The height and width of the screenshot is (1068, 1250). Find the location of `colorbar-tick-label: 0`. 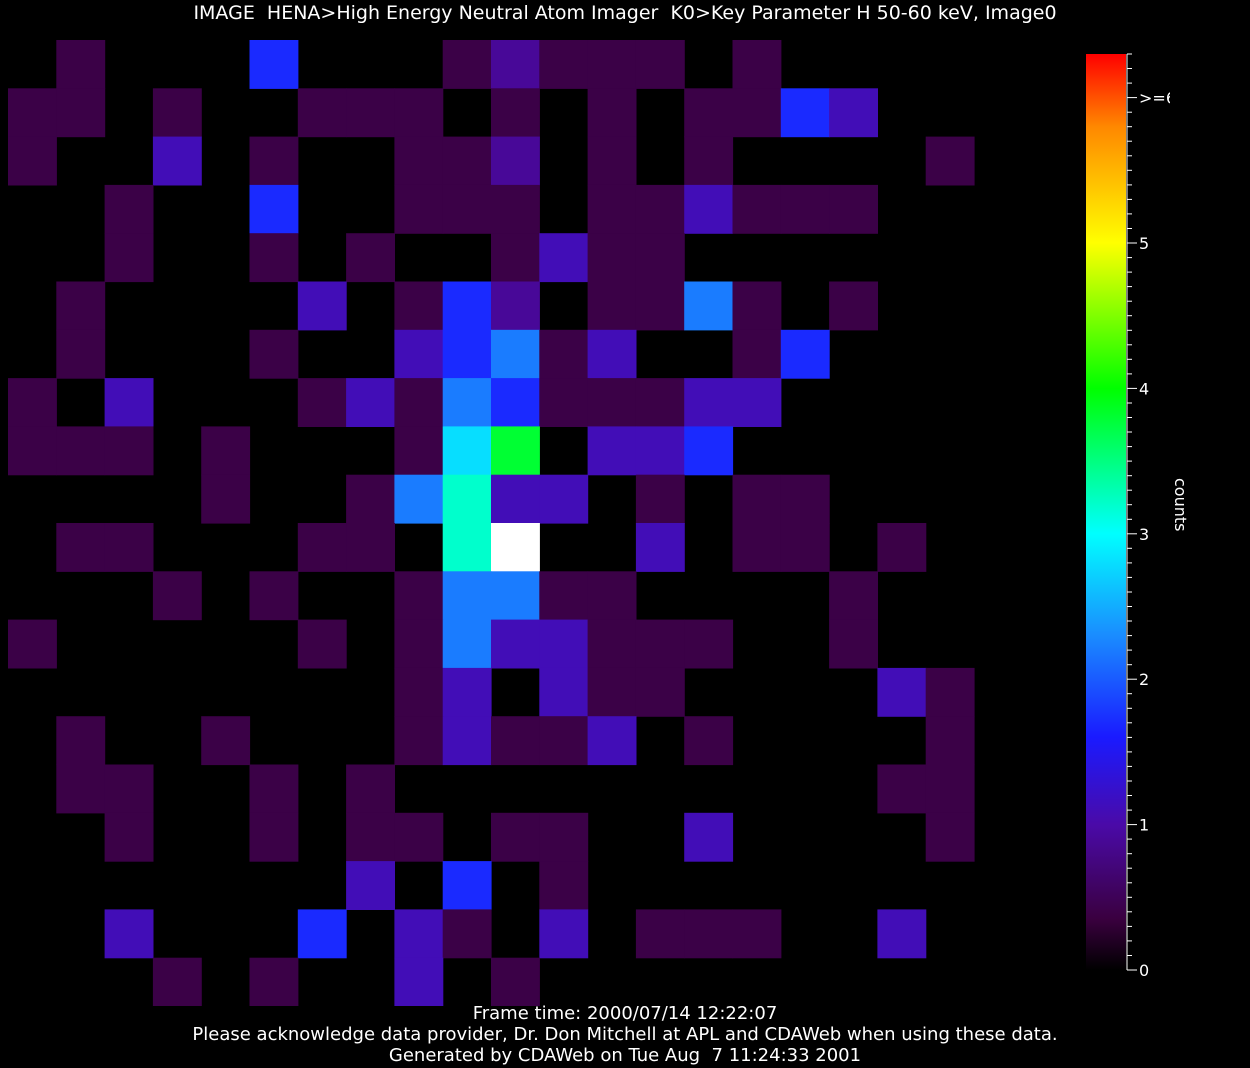

colorbar-tick-label: 0 is located at coordinates (1144, 970).